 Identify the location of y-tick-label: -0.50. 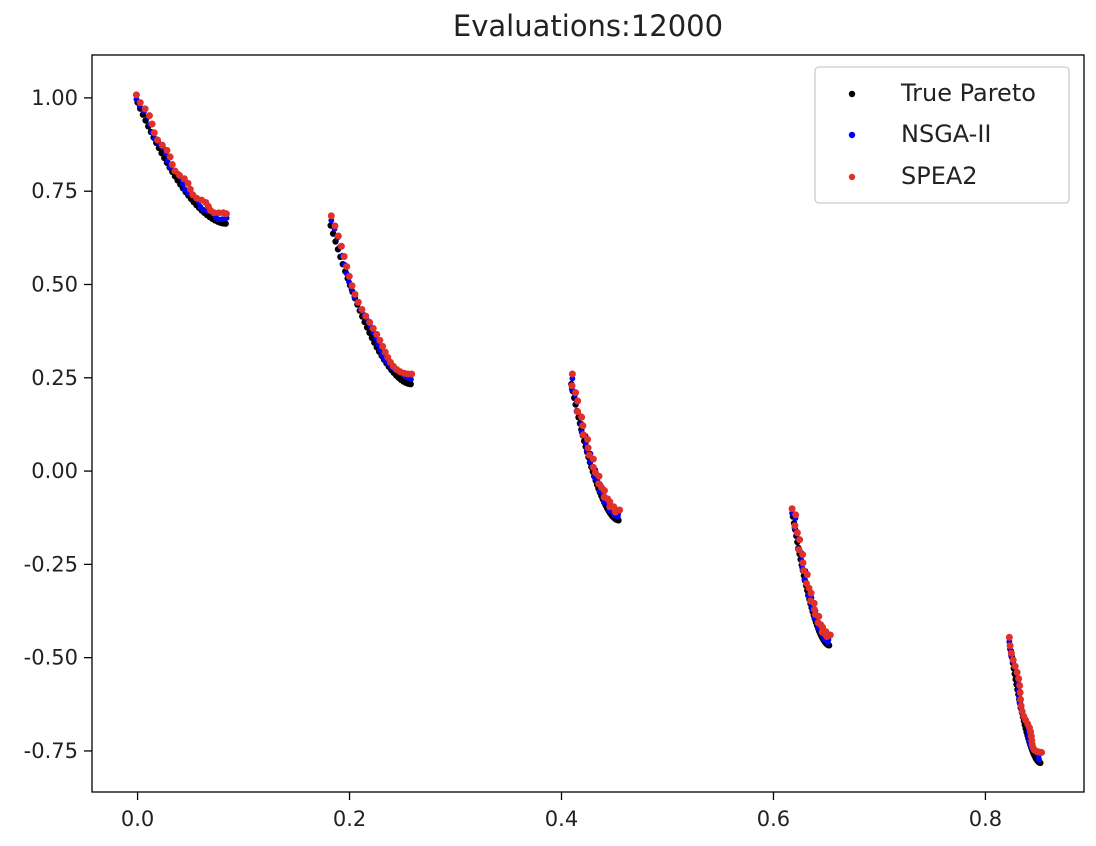
(51, 658).